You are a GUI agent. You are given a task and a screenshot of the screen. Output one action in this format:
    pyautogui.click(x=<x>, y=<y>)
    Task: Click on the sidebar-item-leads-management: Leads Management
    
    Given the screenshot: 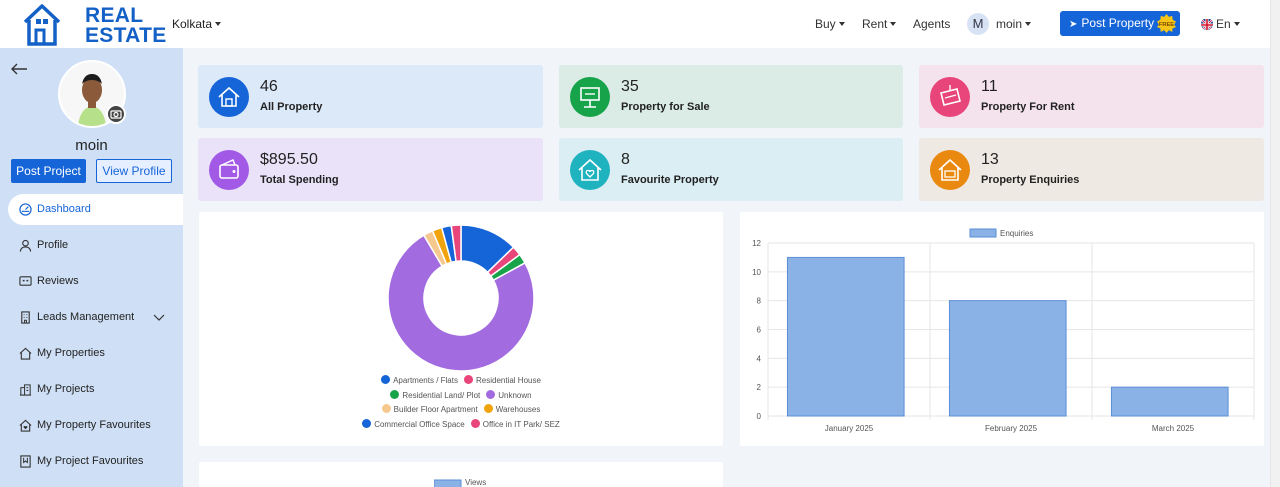 What is the action you would take?
    pyautogui.click(x=91, y=320)
    